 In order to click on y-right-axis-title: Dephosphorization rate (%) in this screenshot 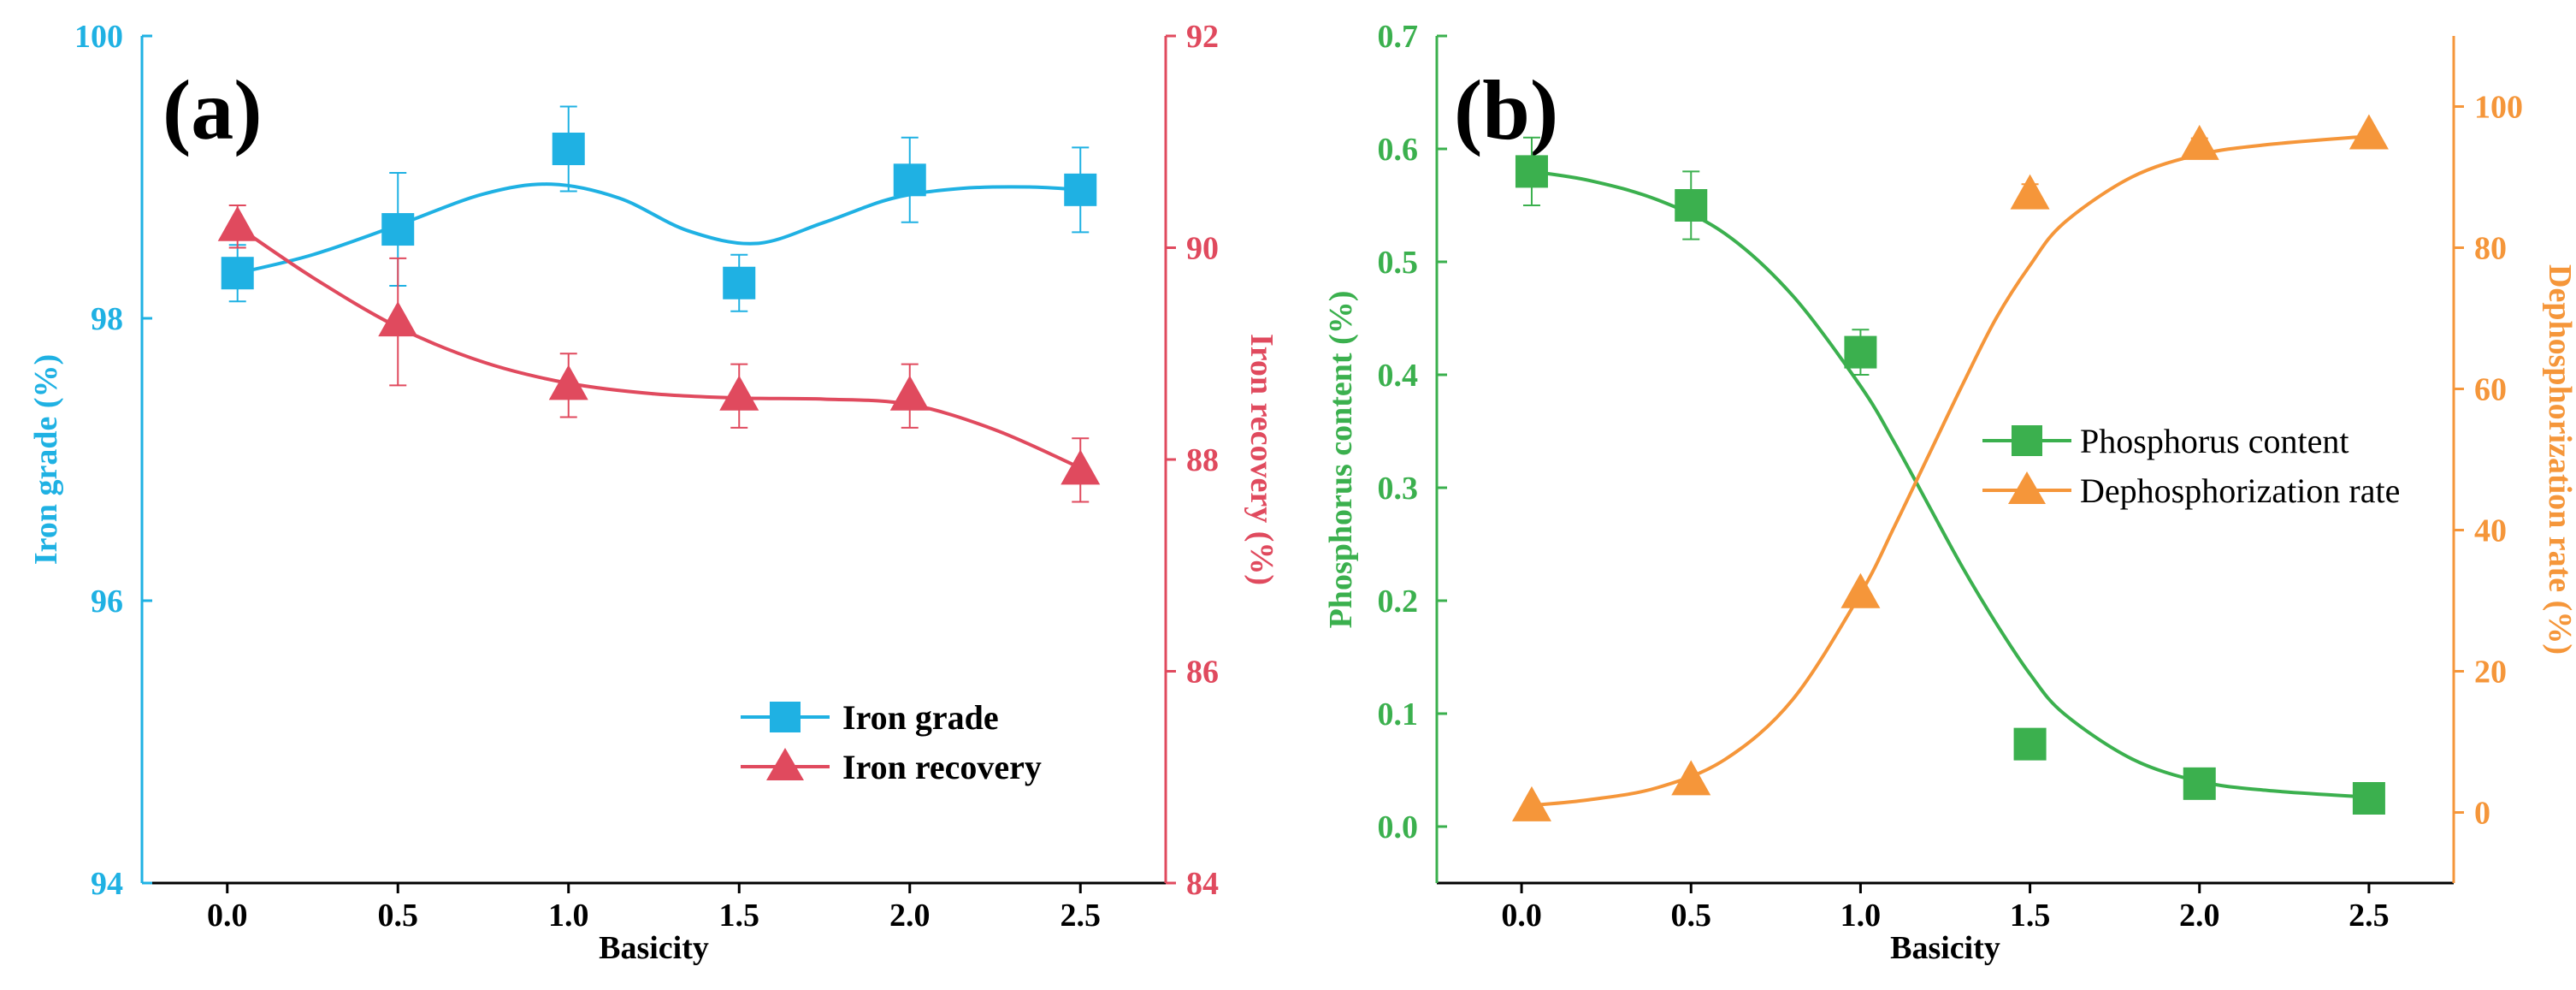, I will do `click(2559, 459)`.